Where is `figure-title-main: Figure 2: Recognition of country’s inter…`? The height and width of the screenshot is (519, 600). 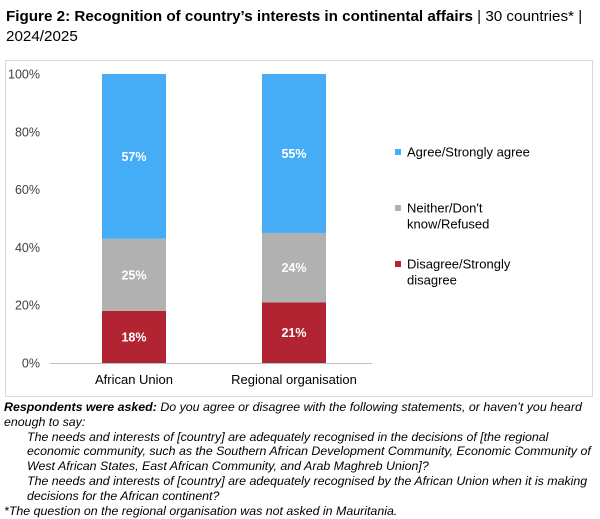 figure-title-main: Figure 2: Recognition of country’s inter… is located at coordinates (239, 16).